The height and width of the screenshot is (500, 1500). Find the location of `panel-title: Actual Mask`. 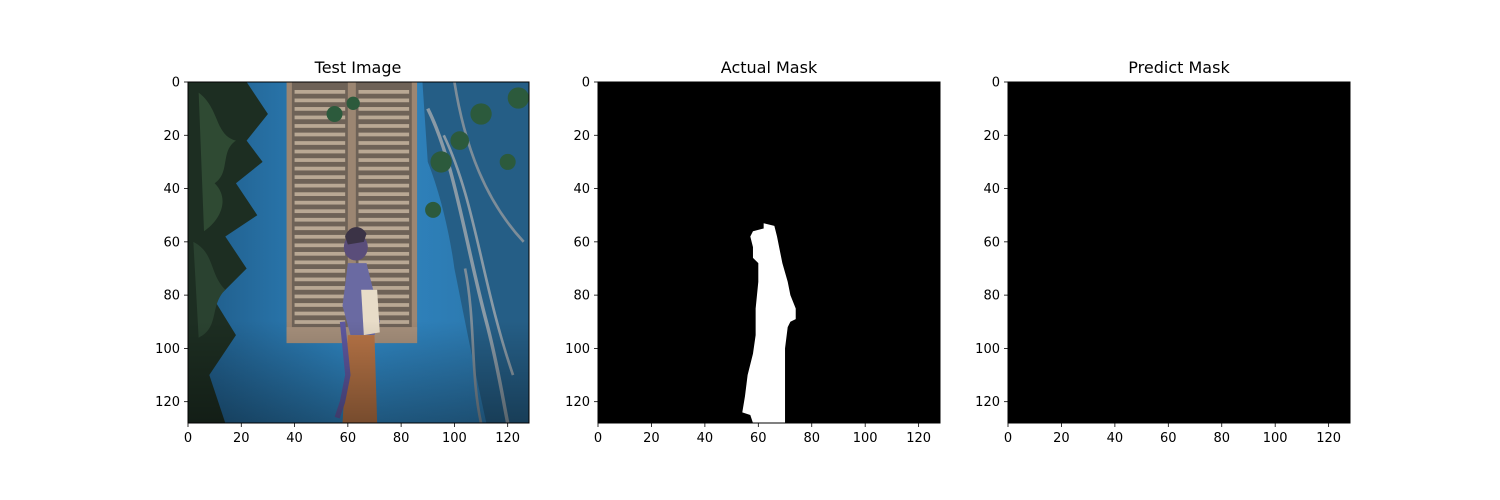

panel-title: Actual Mask is located at coordinates (769, 67).